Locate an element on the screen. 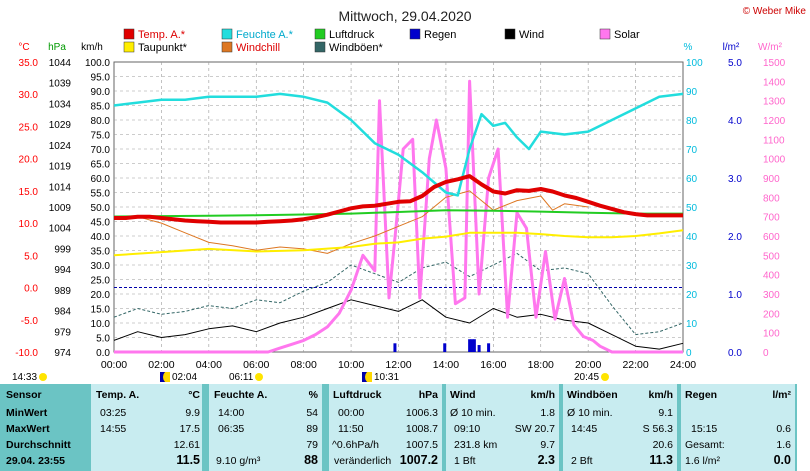 This screenshot has height=471, width=810. row-current-label: 29.04. 23:55 is located at coordinates (35, 461).